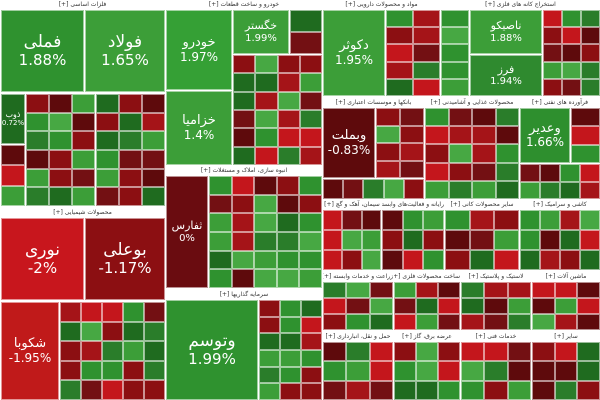 The height and width of the screenshot is (400, 600). Describe the element at coordinates (560, 204) in the screenshot. I see `sector-header: کاشی و سرامیک [+]` at that location.